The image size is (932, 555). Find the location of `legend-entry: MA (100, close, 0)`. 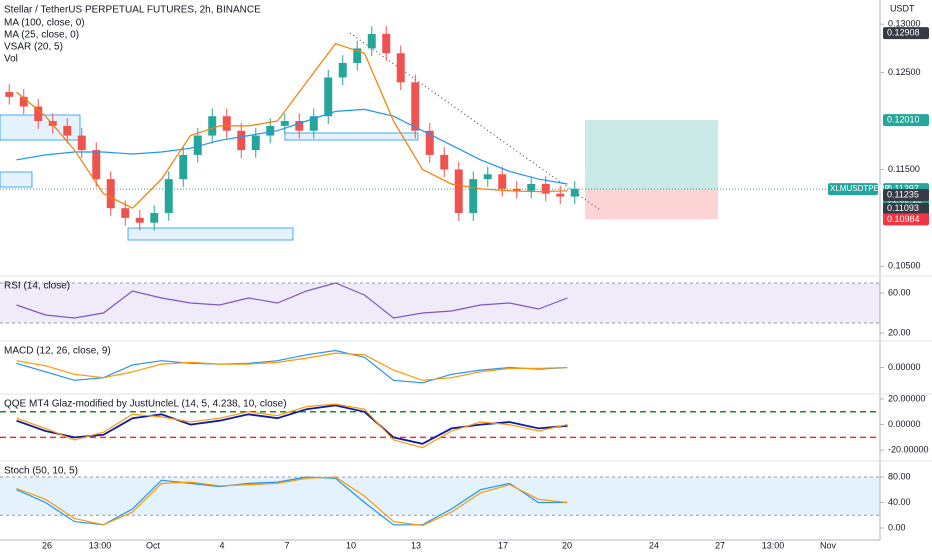

legend-entry: MA (100, close, 0) is located at coordinates (44, 23).